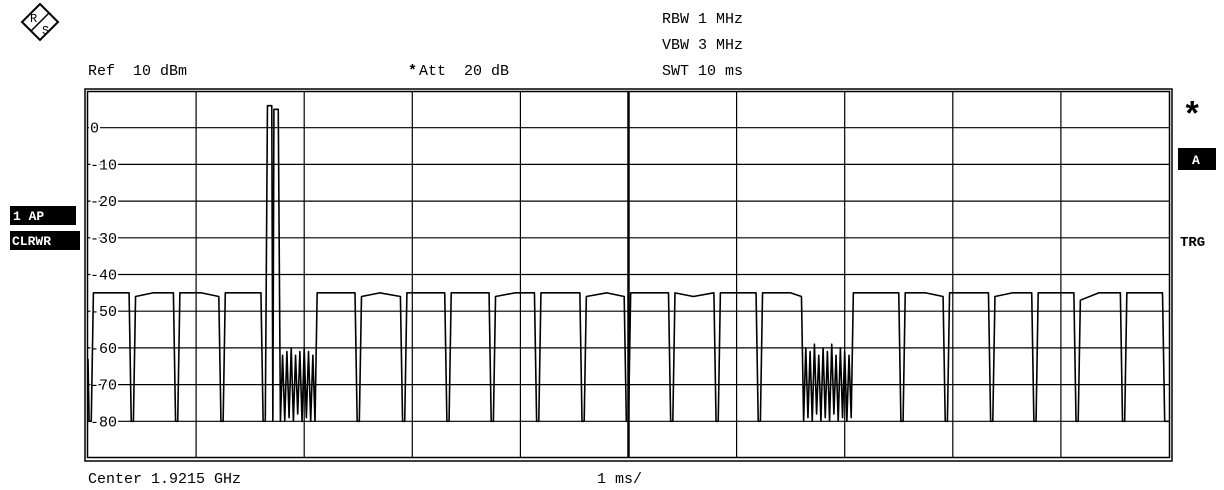 This screenshot has width=1224, height=490. I want to click on ref-level: Ref 10 dBm, so click(137, 71).